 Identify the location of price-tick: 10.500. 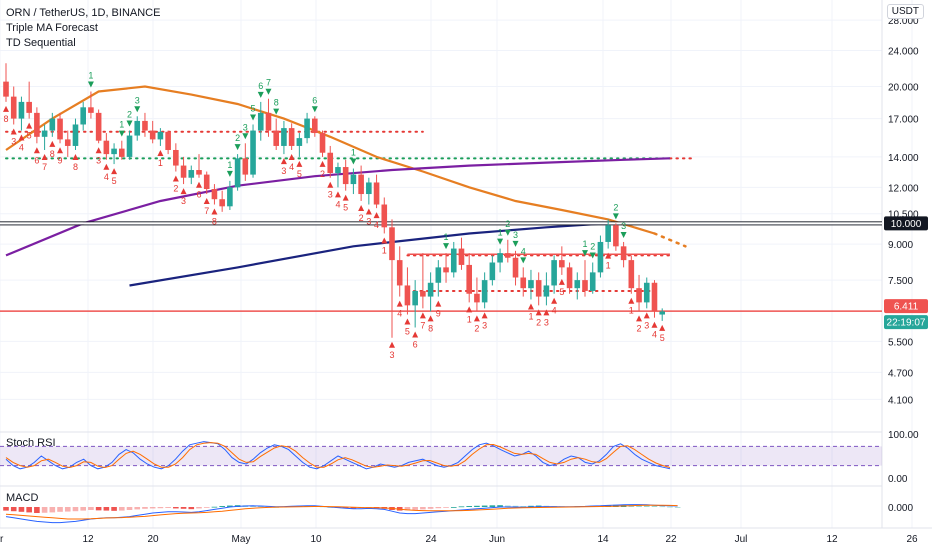
(903, 215).